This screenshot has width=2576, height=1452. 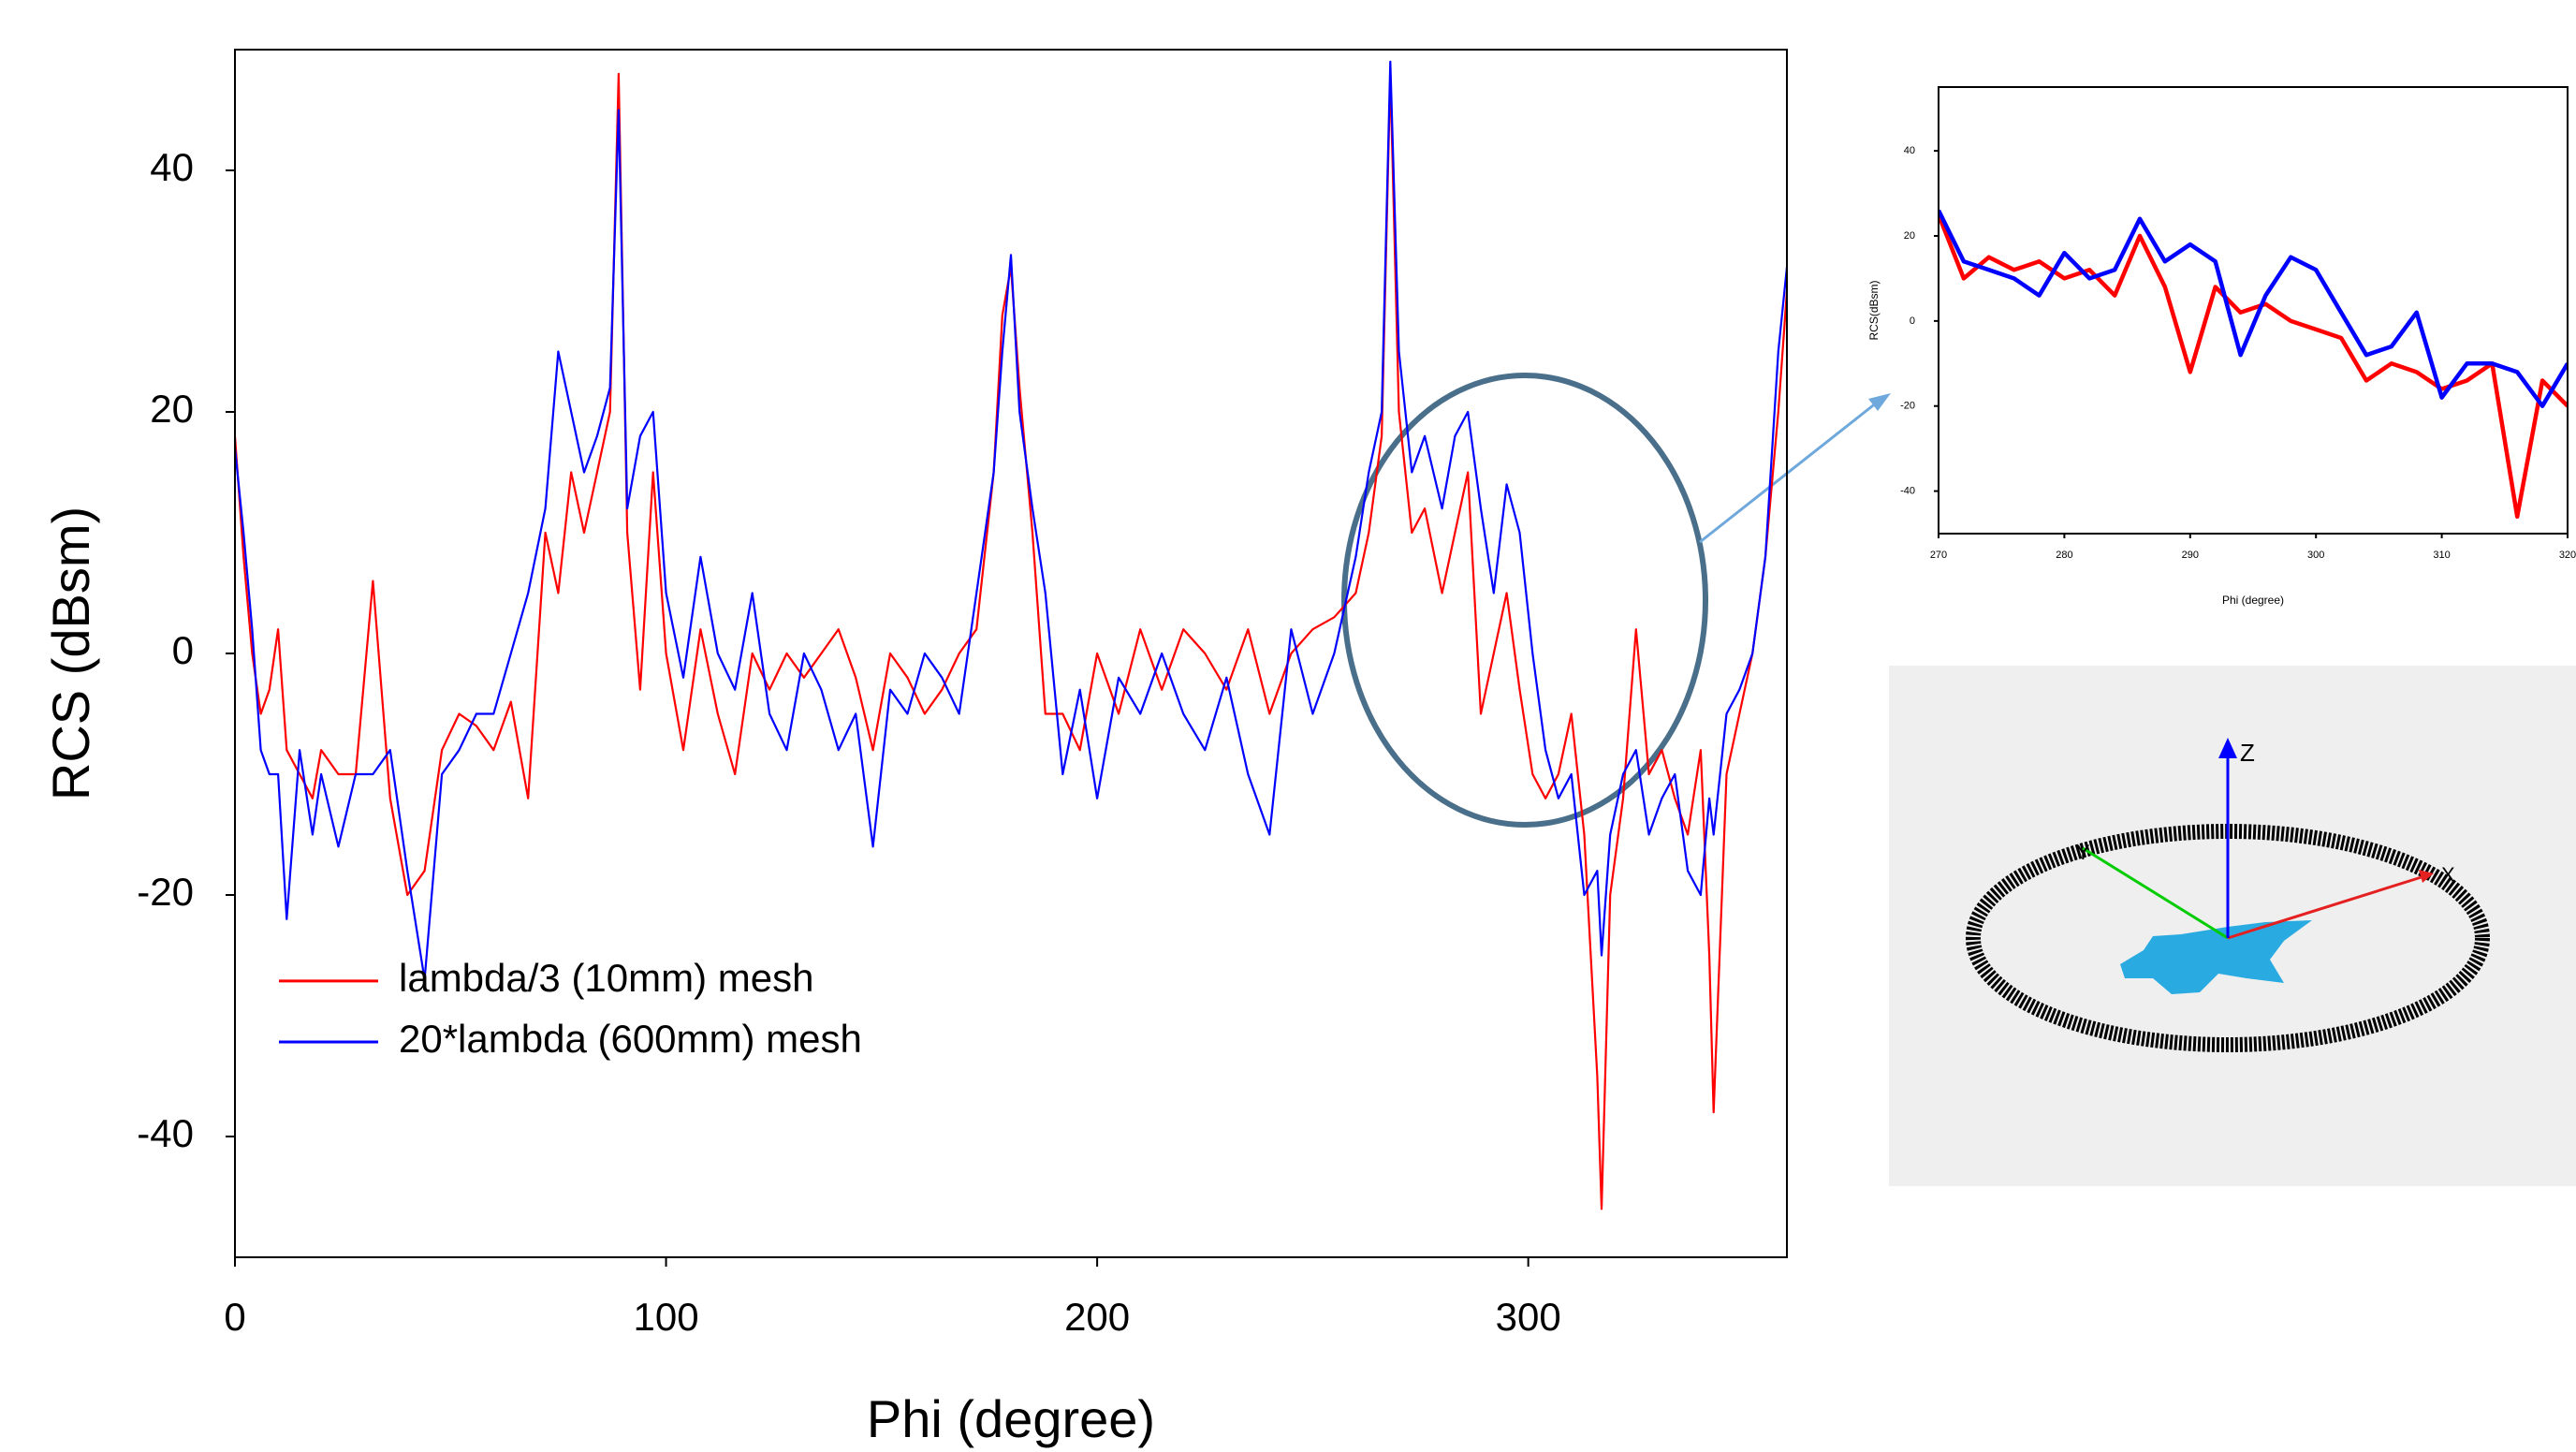 I want to click on x-tick-label: 290, so click(x=2190, y=555).